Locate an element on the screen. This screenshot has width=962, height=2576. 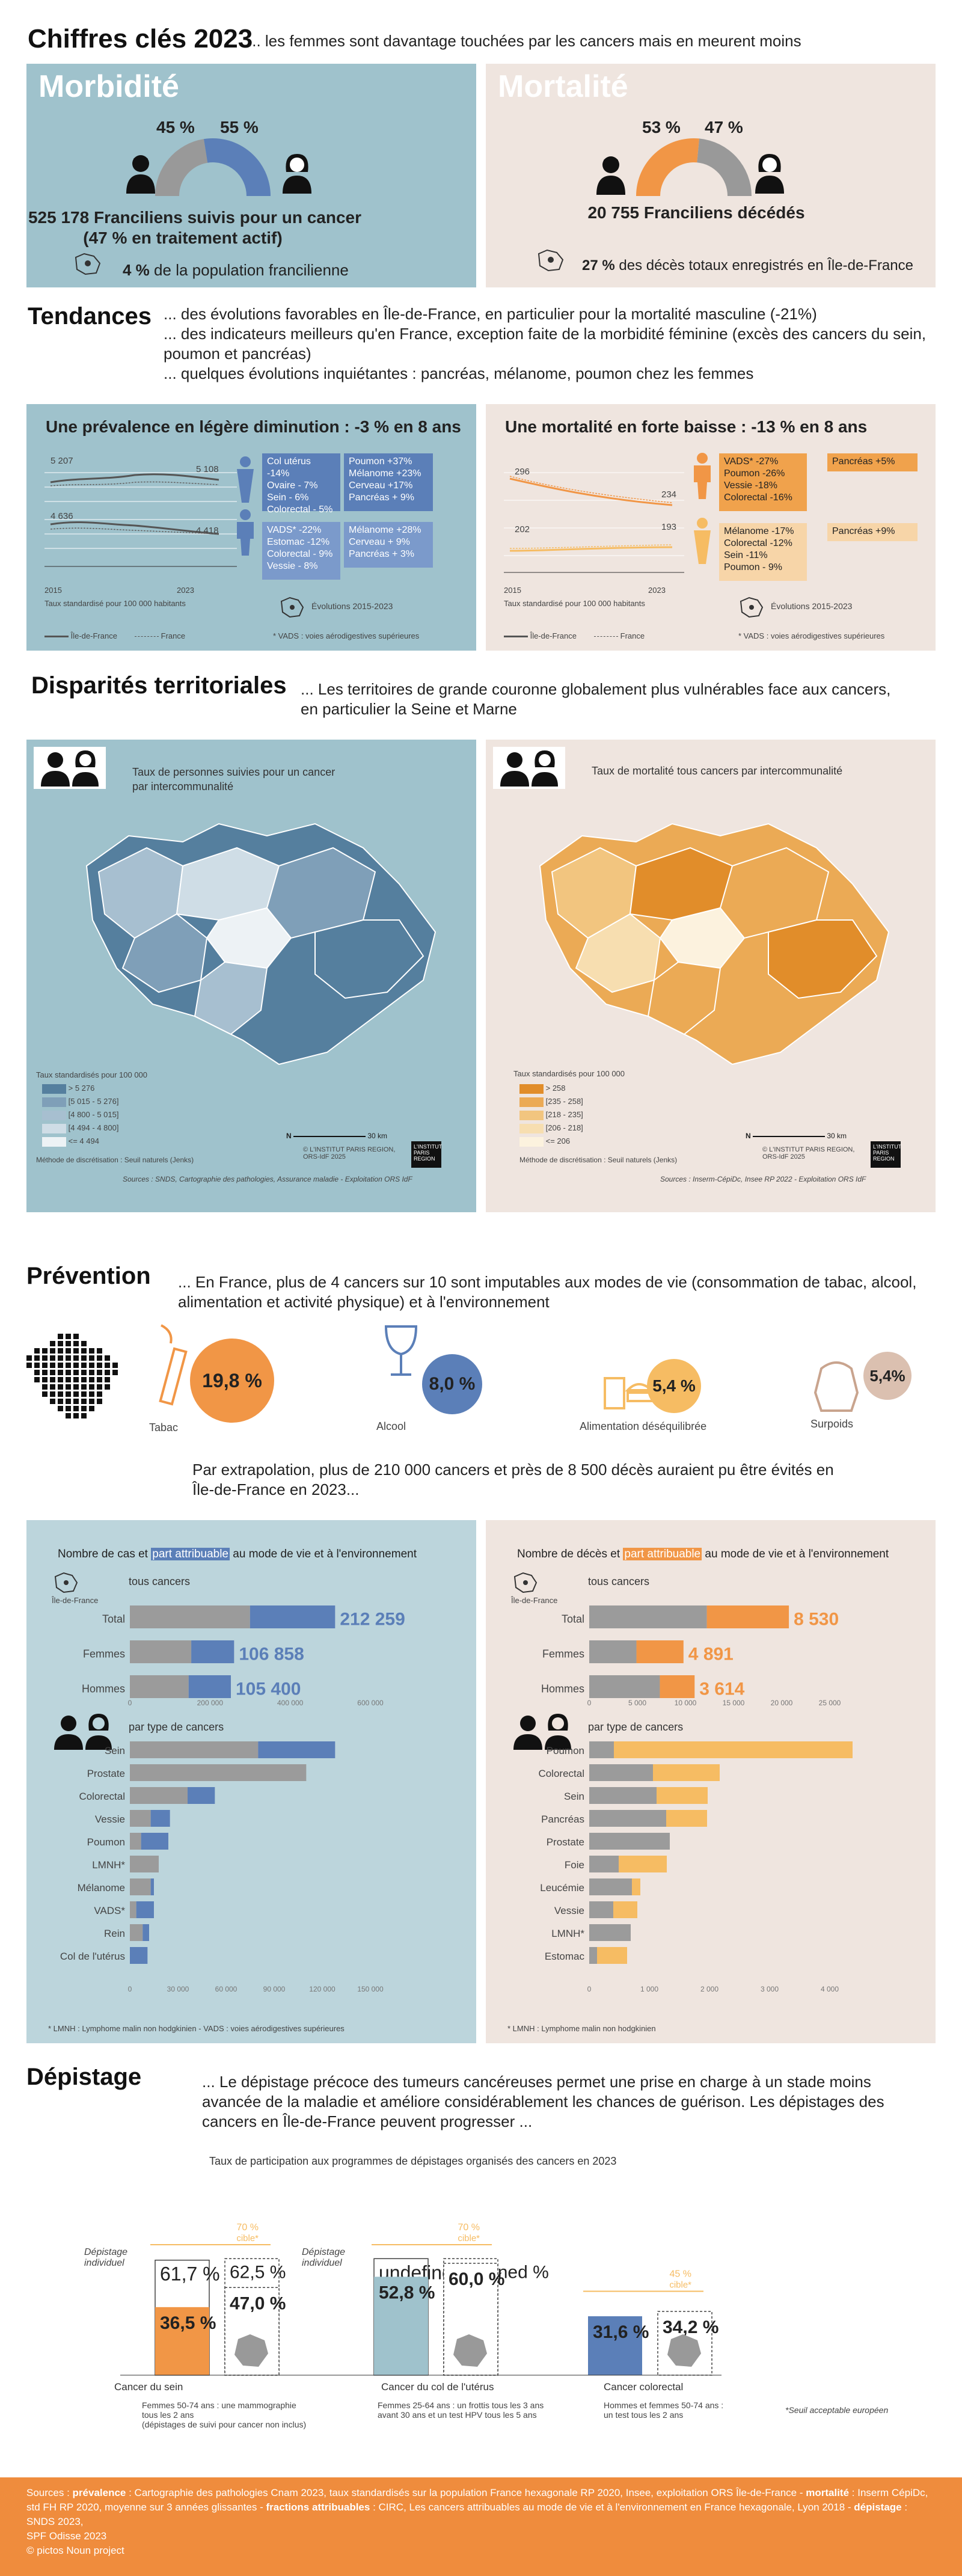
institut-logo: L'INSTITUT PARIS REGION is located at coordinates (426, 1154).